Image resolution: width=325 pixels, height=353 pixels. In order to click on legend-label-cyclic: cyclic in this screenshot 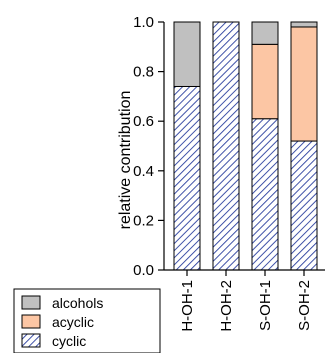, I will do `click(69, 341)`.